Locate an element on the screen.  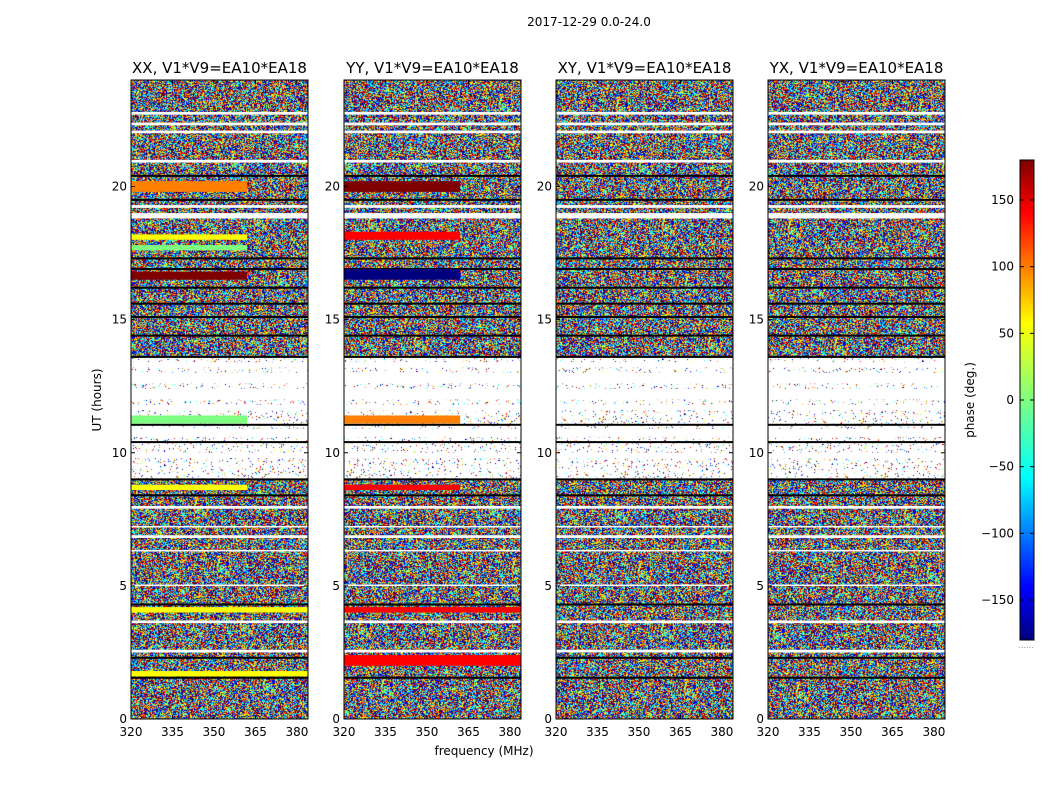
y-tick-label: 5 is located at coordinates (336, 586).